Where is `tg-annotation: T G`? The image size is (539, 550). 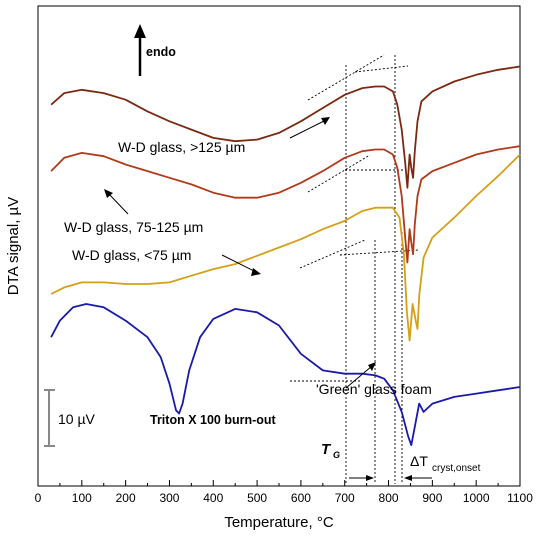 tg-annotation: T G is located at coordinates (347, 461).